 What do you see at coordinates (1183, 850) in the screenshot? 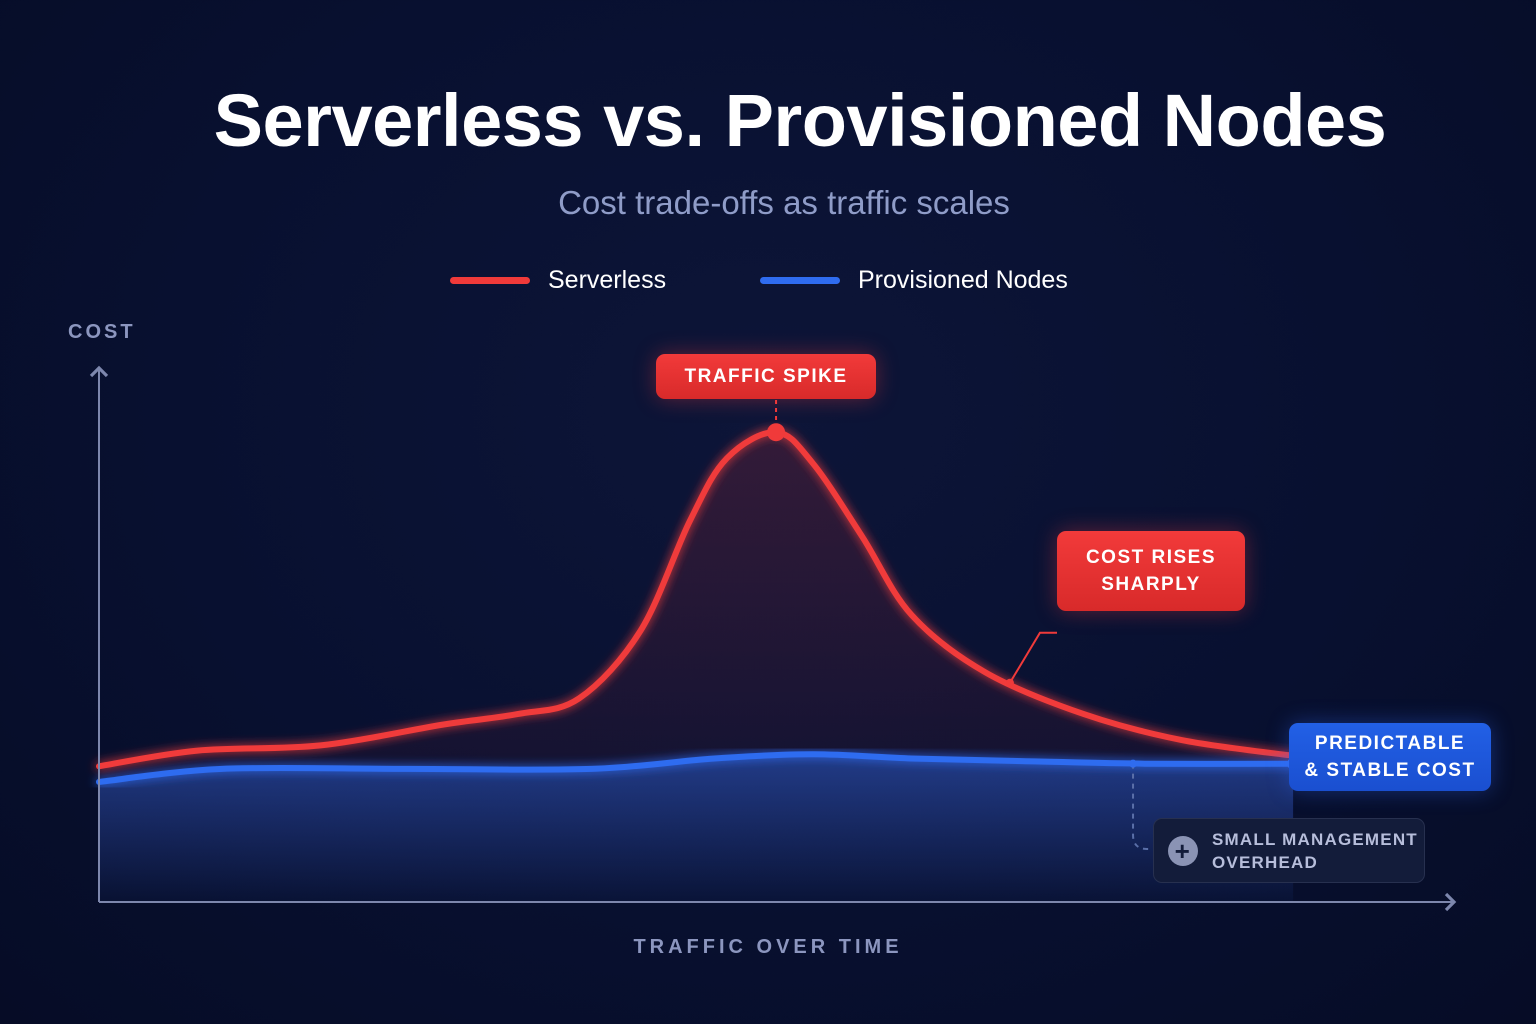
I see `plus-circle-icon: +` at bounding box center [1183, 850].